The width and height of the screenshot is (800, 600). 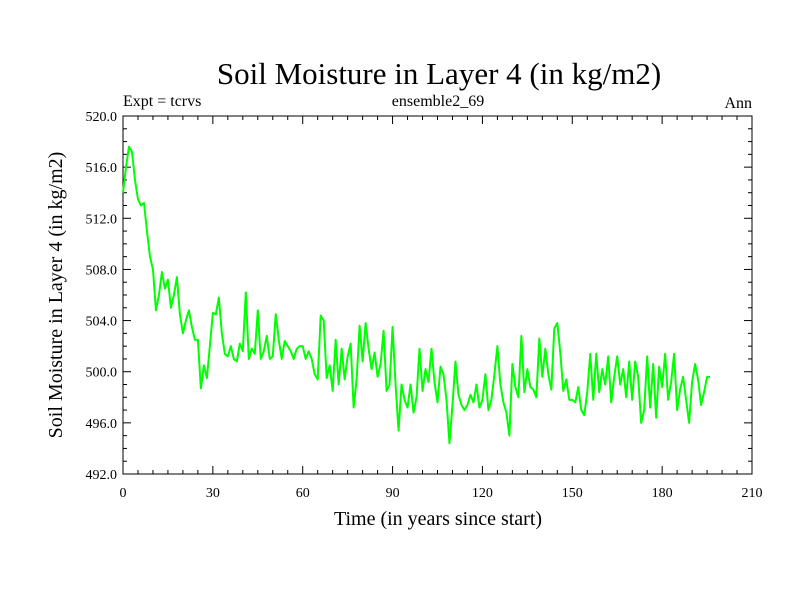 What do you see at coordinates (752, 493) in the screenshot?
I see `x-tick-label: 210` at bounding box center [752, 493].